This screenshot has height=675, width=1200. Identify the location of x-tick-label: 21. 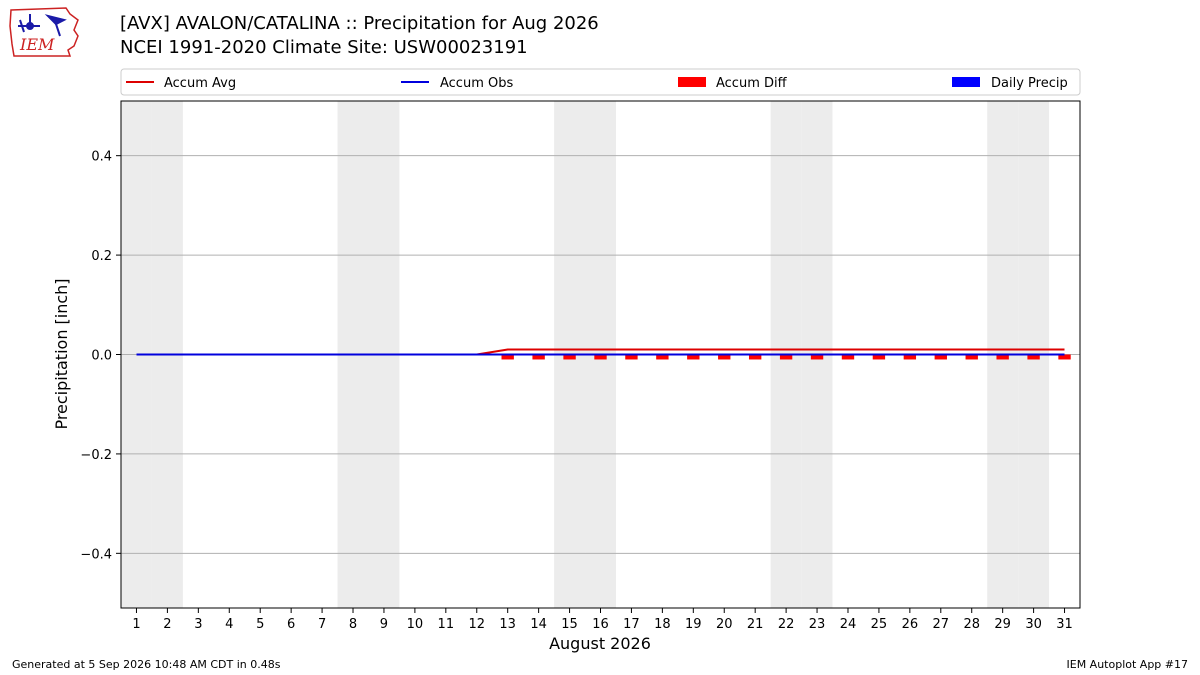
(755, 624).